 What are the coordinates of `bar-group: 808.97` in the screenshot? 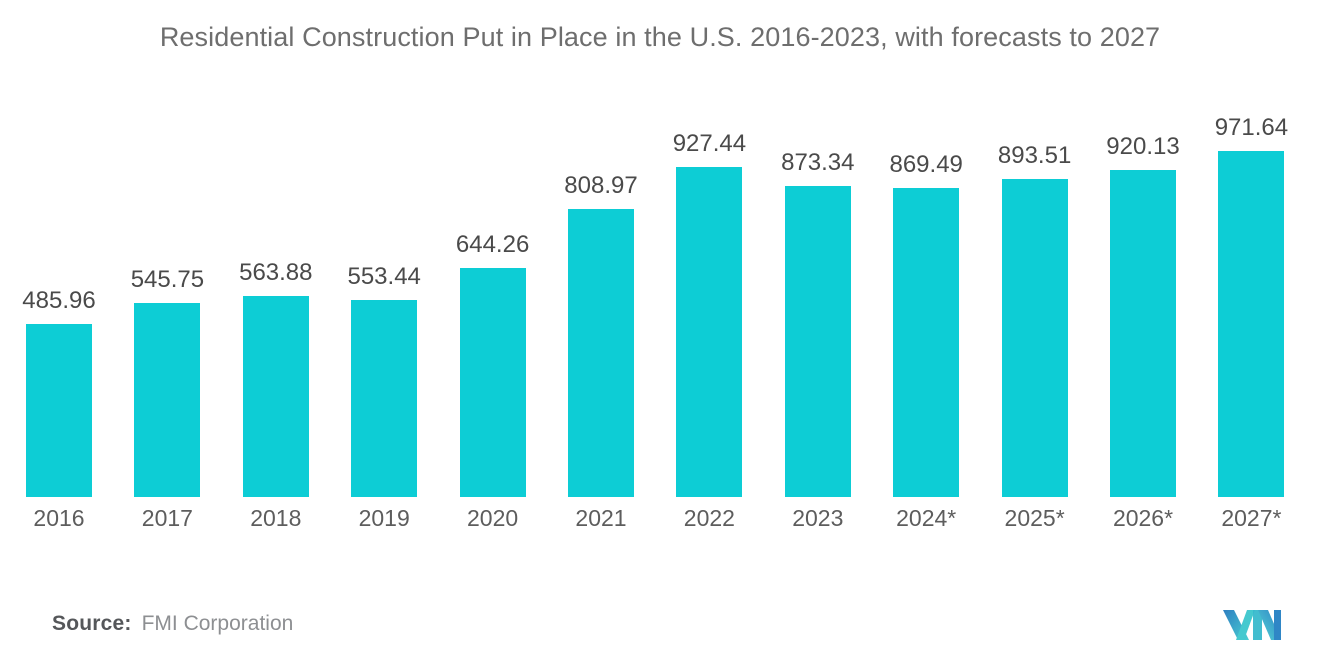 It's located at (601, 308).